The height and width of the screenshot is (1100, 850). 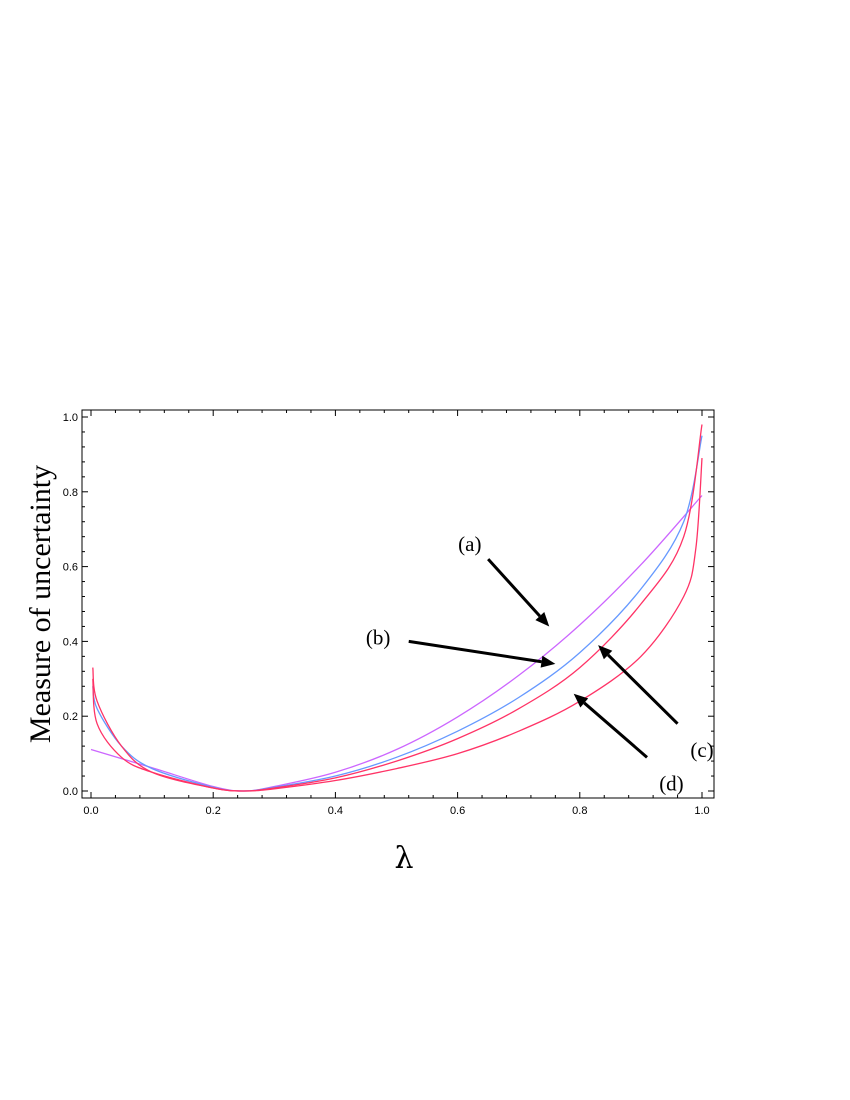 I want to click on annotation-label: (d), so click(x=671, y=784).